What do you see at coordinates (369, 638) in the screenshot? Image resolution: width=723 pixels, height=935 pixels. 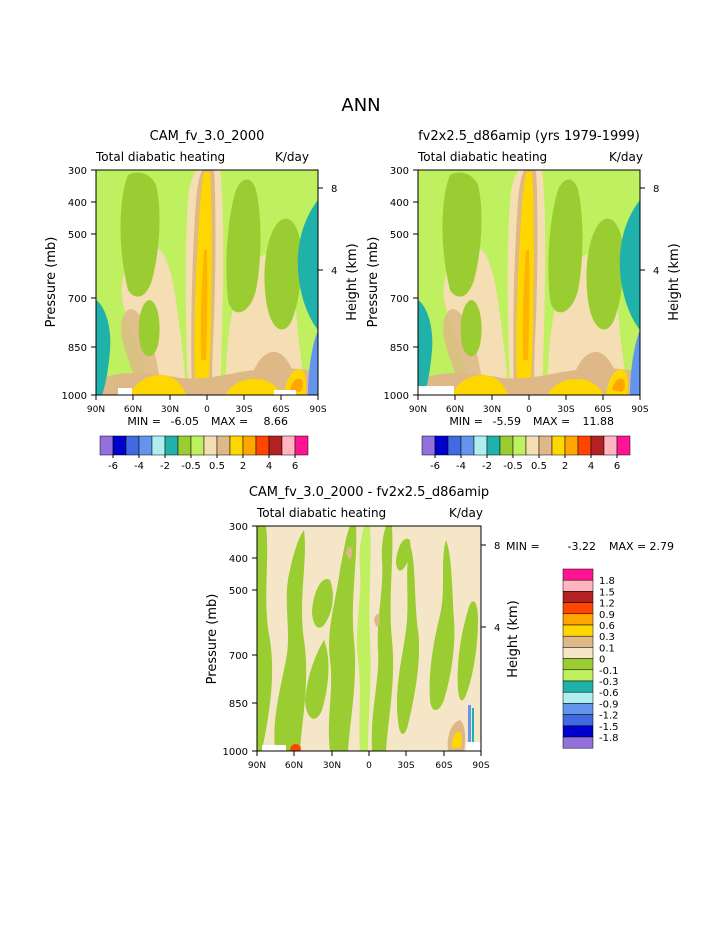 I see `contour-field` at bounding box center [369, 638].